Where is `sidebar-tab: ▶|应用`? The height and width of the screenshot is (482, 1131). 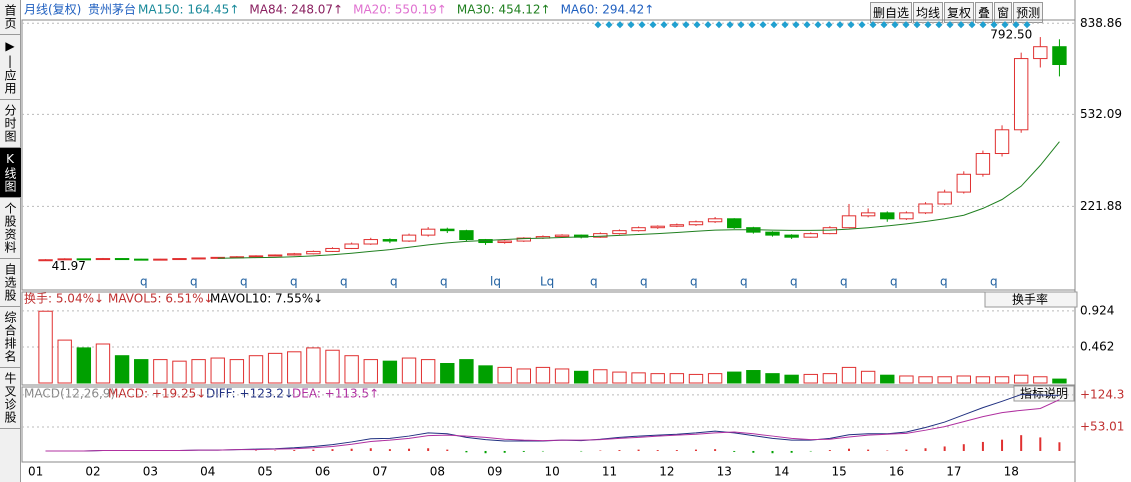
sidebar-tab: ▶|应用 is located at coordinates (10, 67).